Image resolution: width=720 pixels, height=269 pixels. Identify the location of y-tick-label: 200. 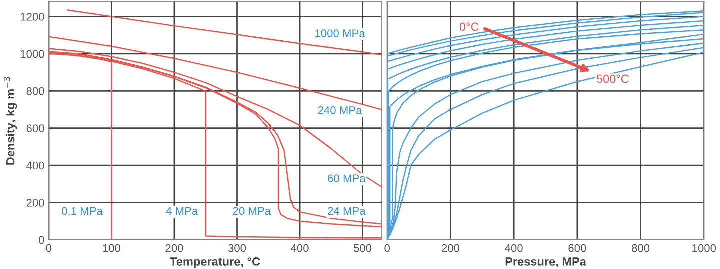
(35, 203).